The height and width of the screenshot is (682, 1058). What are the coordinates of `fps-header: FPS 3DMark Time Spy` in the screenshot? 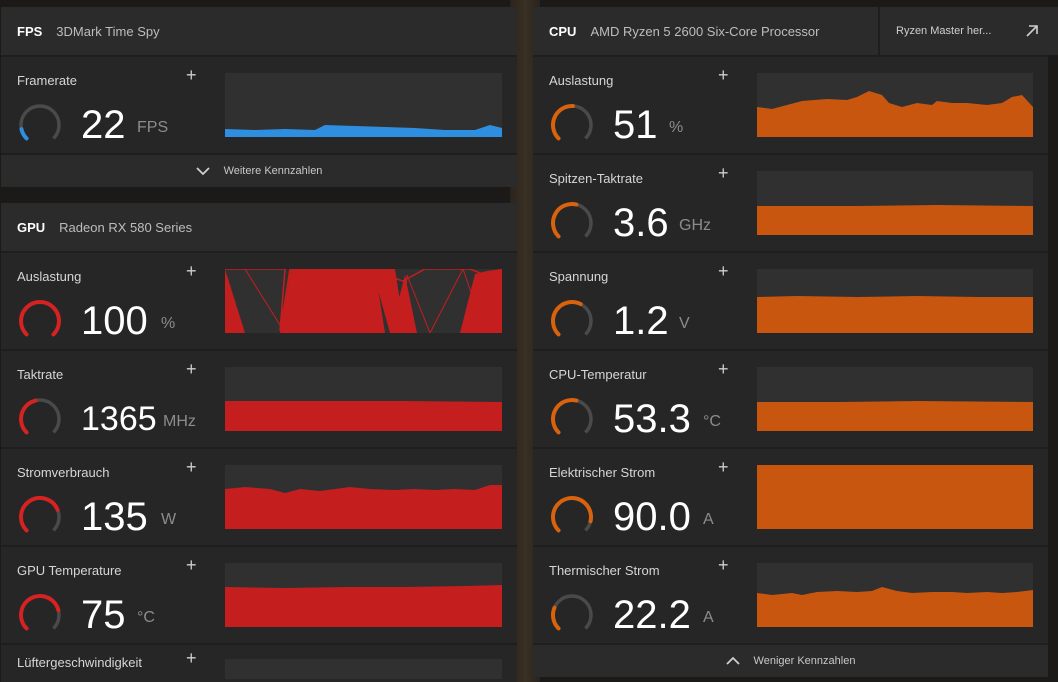 It's located at (259, 32).